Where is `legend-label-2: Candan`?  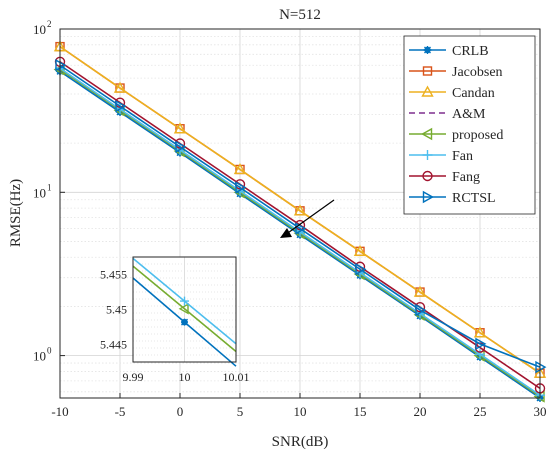 legend-label-2: Candan is located at coordinates (473, 93).